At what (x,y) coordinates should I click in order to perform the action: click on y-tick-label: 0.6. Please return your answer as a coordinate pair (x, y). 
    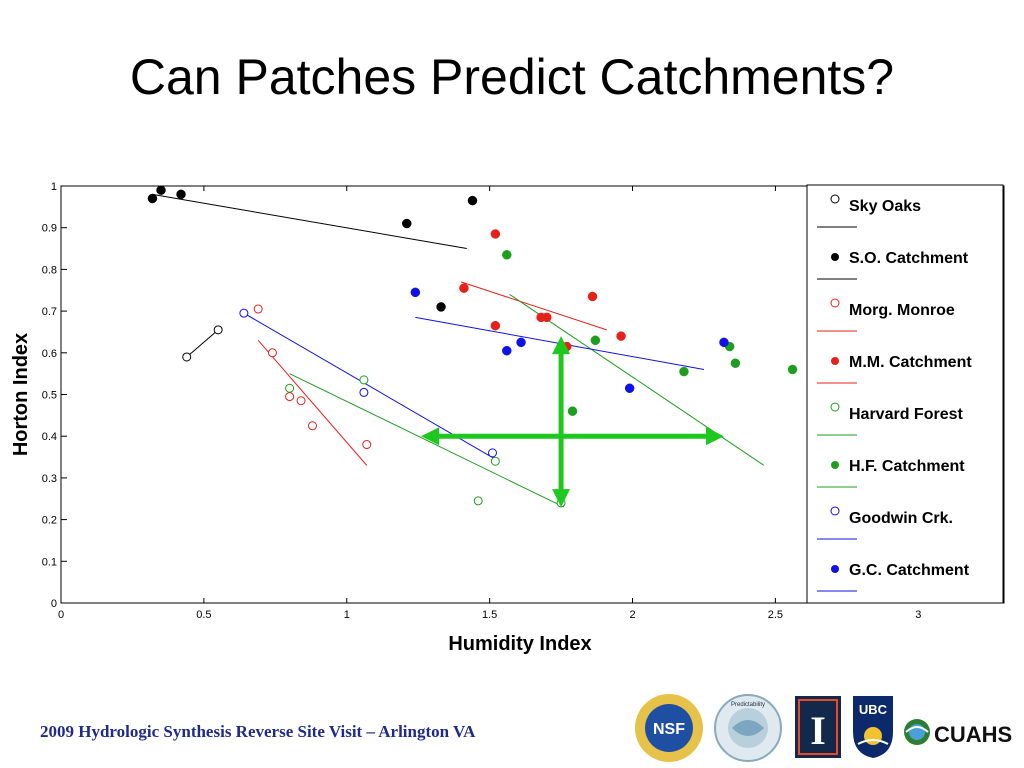
    Looking at the image, I should click on (49, 354).